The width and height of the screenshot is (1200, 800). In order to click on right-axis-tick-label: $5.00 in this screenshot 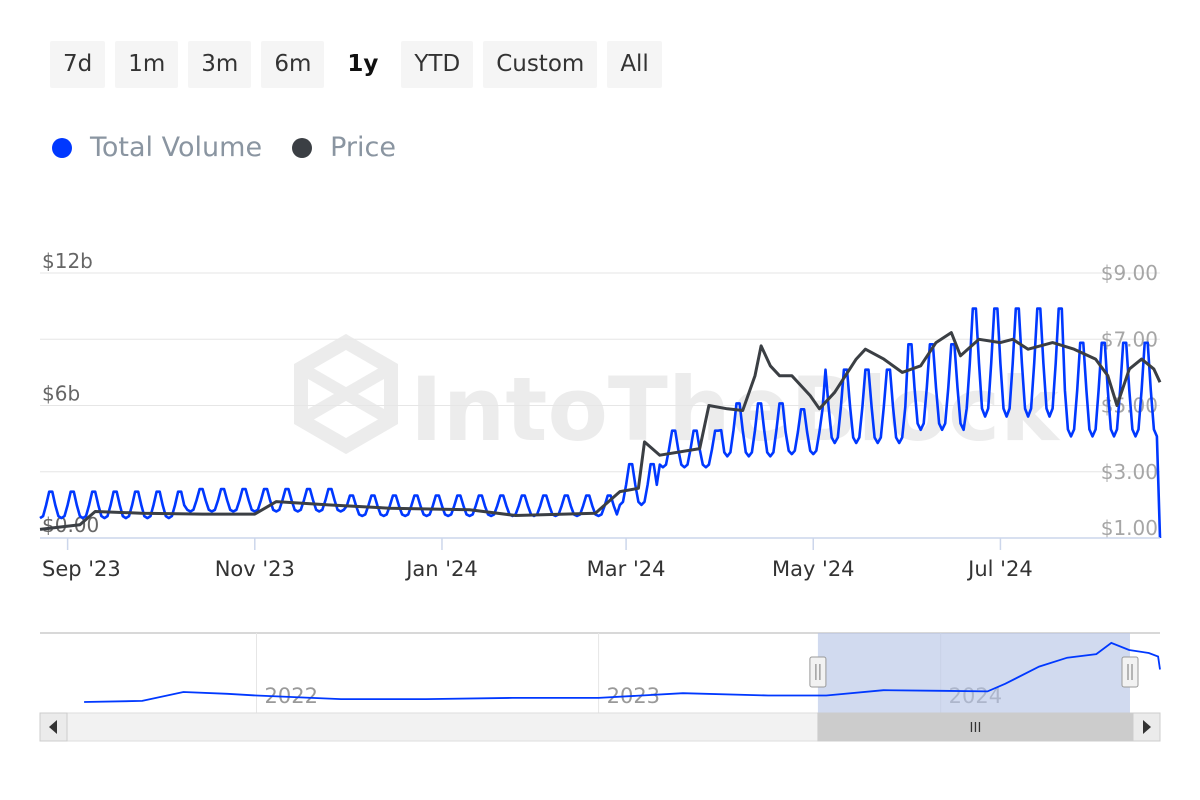, I will do `click(1129, 406)`.